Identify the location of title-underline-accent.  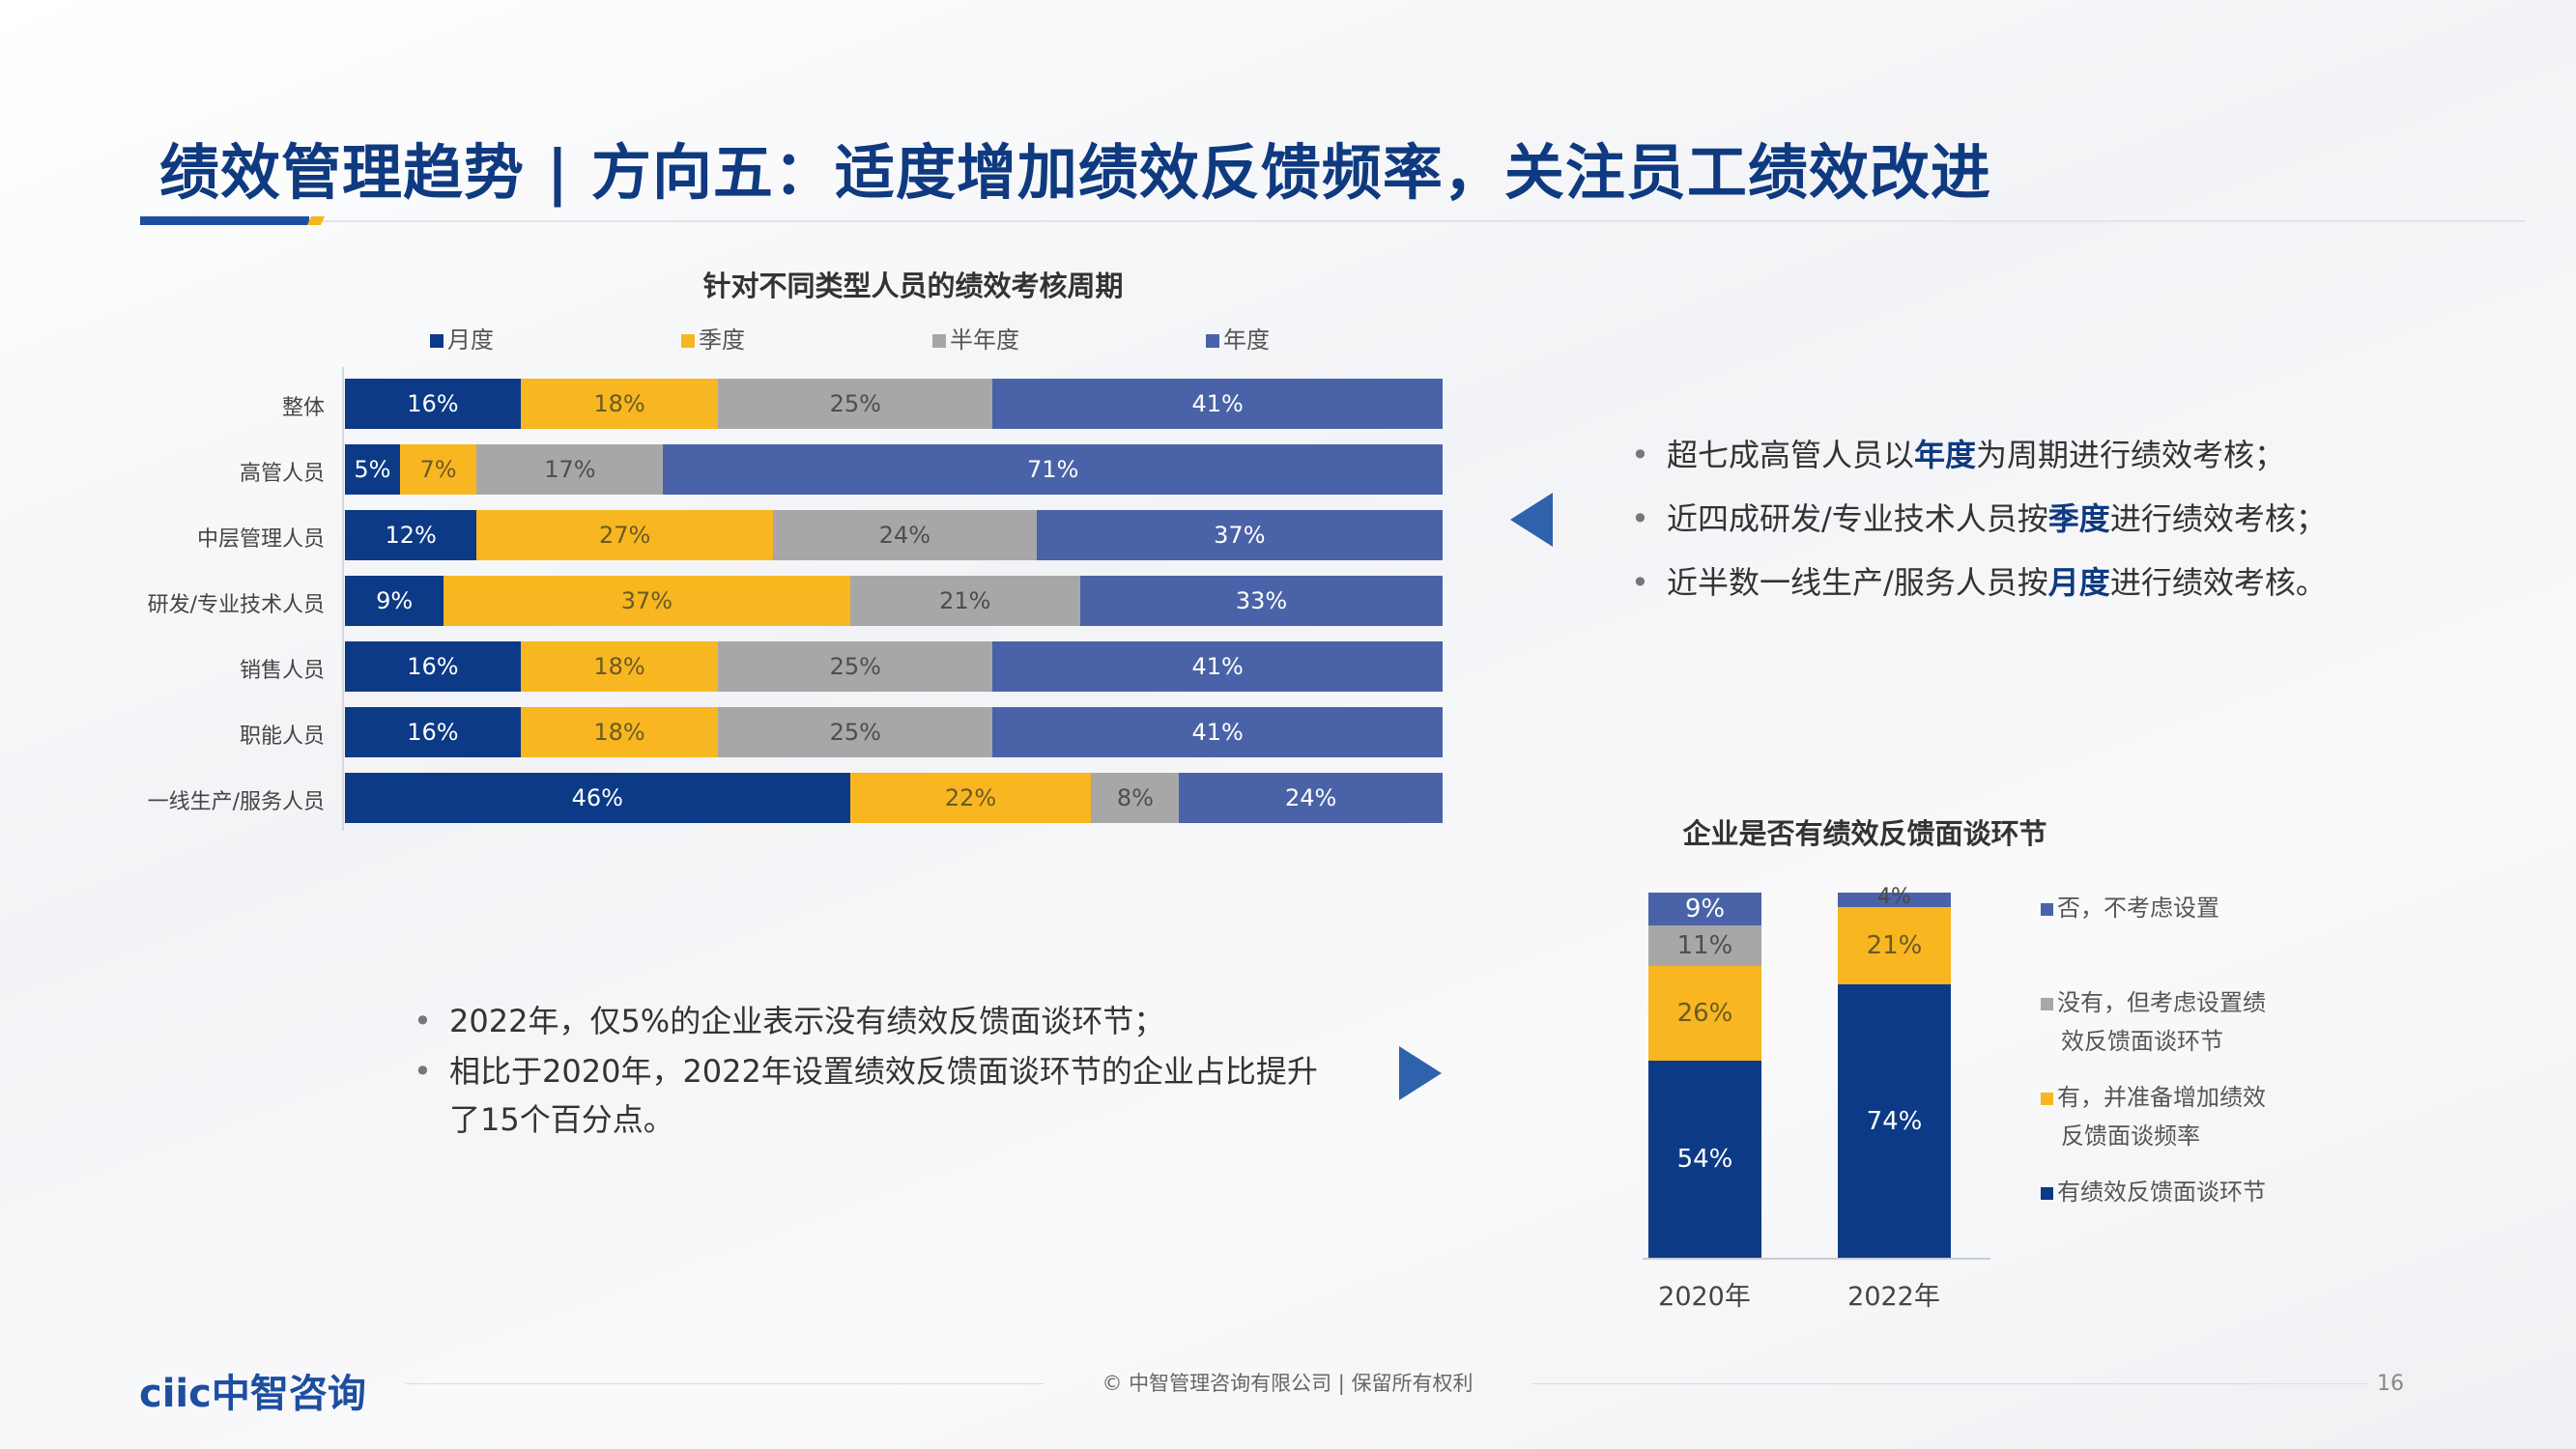
(225, 220).